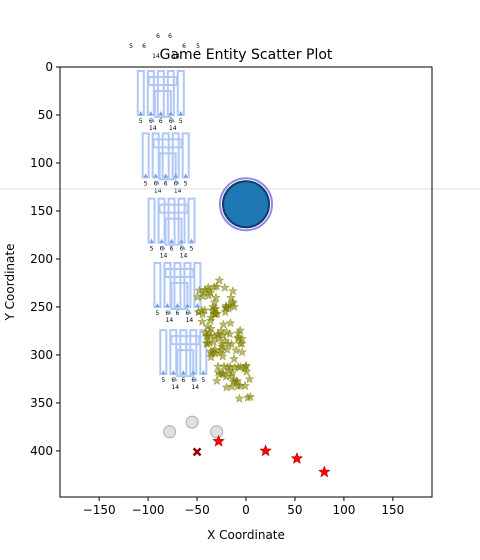 Image resolution: width=480 pixels, height=560 pixels. What do you see at coordinates (197, 452) in the screenshot?
I see `x-marker-point` at bounding box center [197, 452].